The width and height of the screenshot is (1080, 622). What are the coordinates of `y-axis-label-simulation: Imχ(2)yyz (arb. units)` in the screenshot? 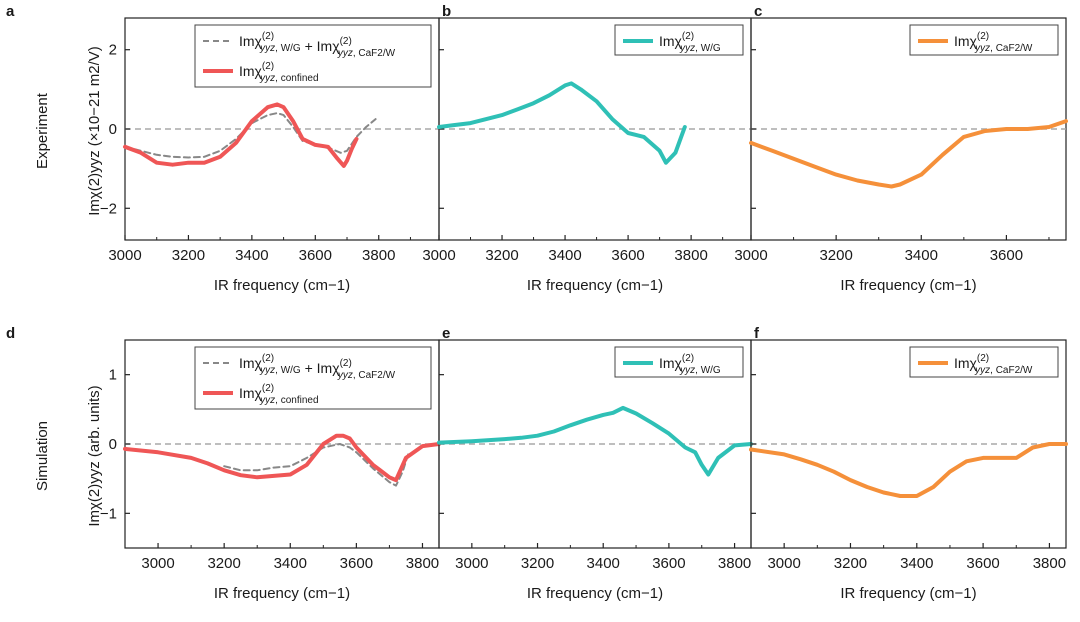 It's located at (94, 455).